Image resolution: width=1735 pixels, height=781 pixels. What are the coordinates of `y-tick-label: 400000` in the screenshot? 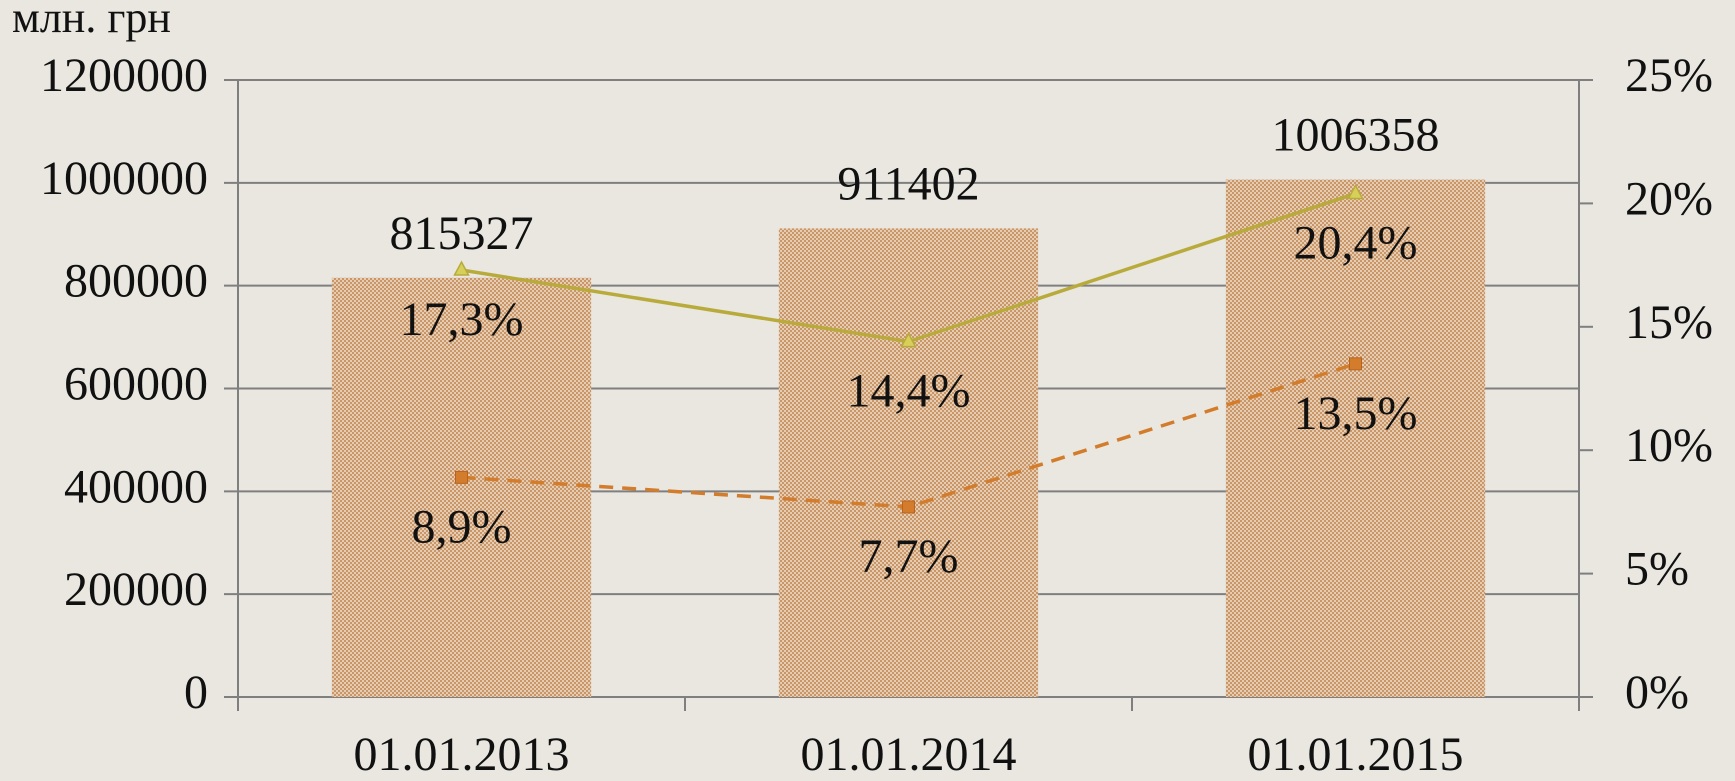 It's located at (136, 486).